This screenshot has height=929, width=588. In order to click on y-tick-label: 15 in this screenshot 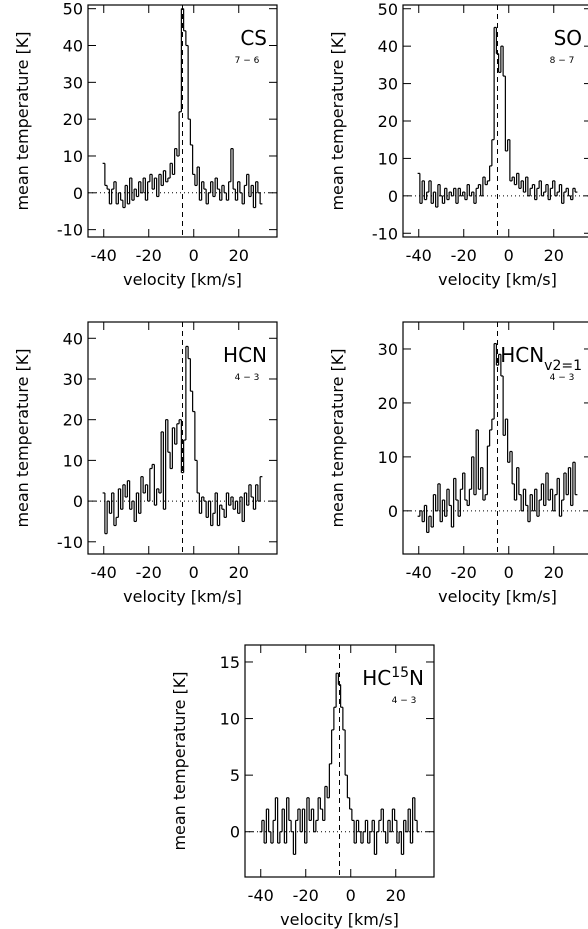, I will do `click(230, 662)`.